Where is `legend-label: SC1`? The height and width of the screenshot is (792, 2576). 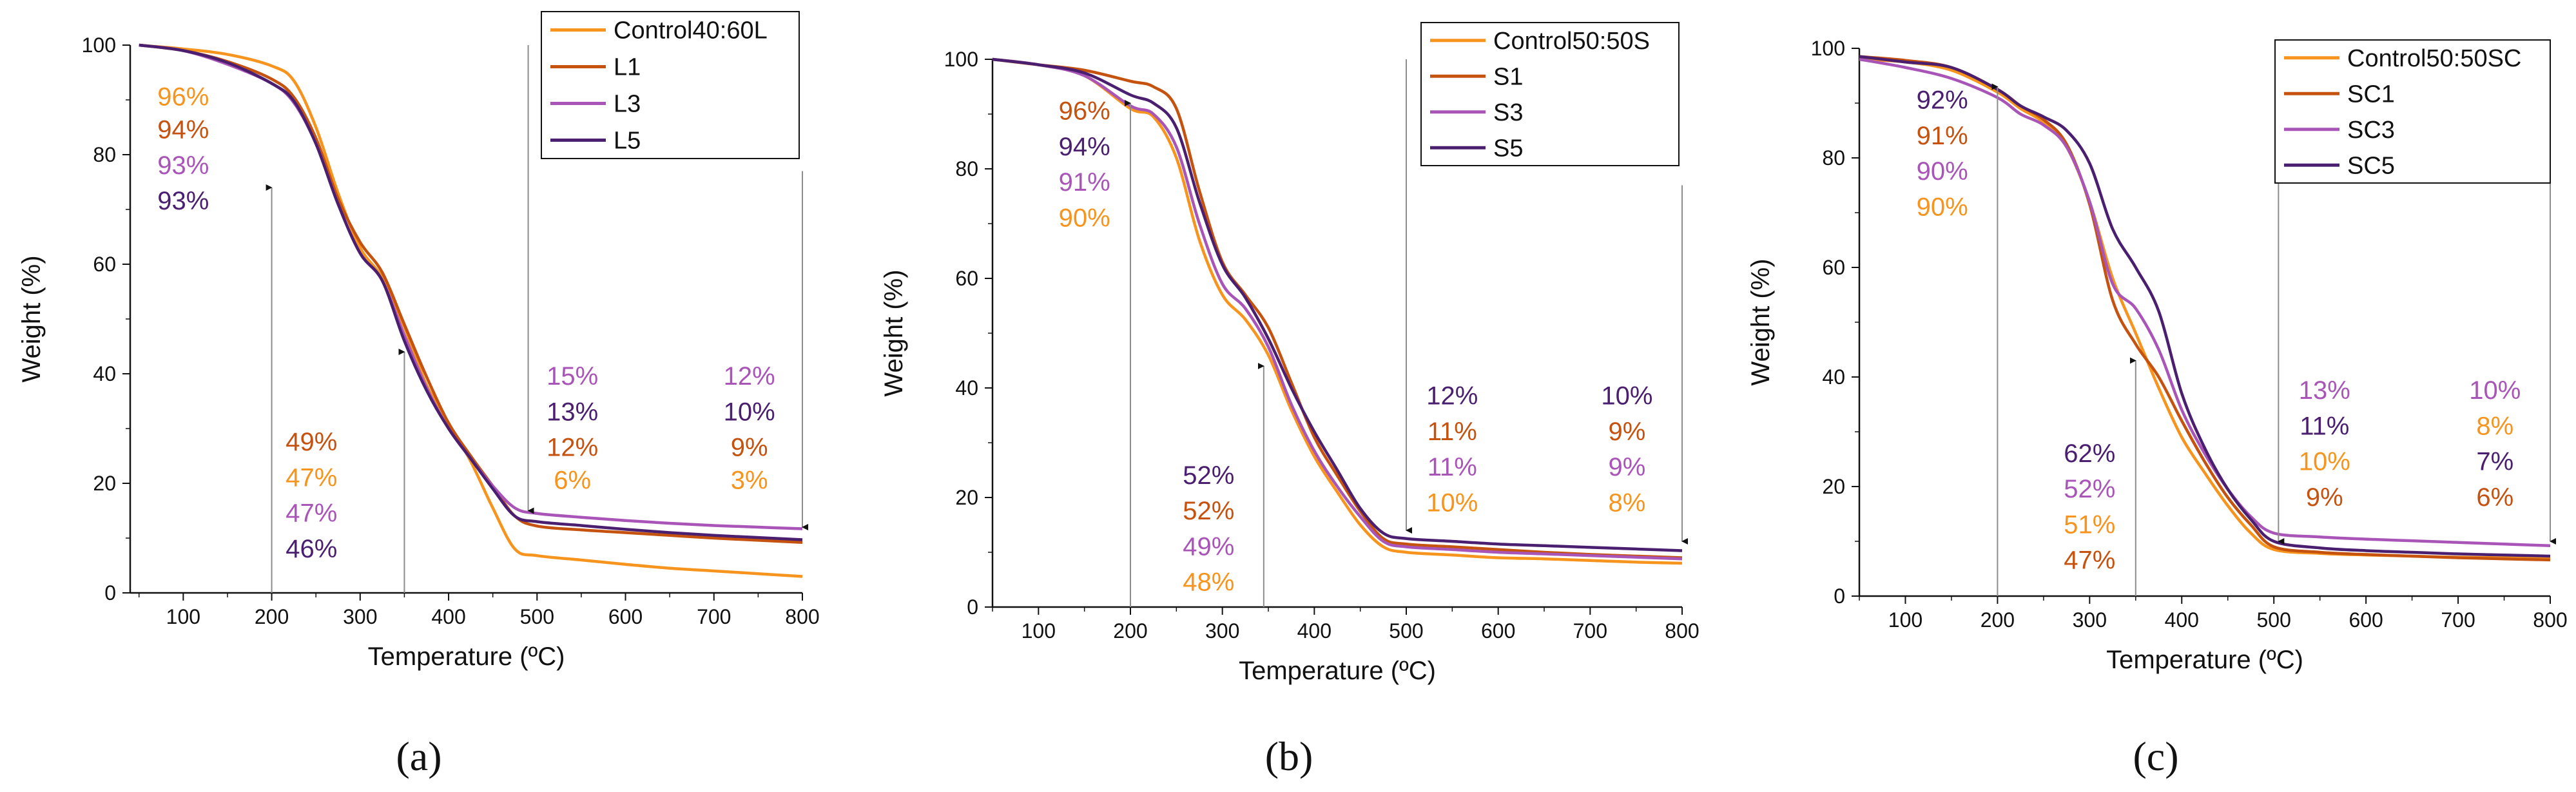 legend-label: SC1 is located at coordinates (2371, 94).